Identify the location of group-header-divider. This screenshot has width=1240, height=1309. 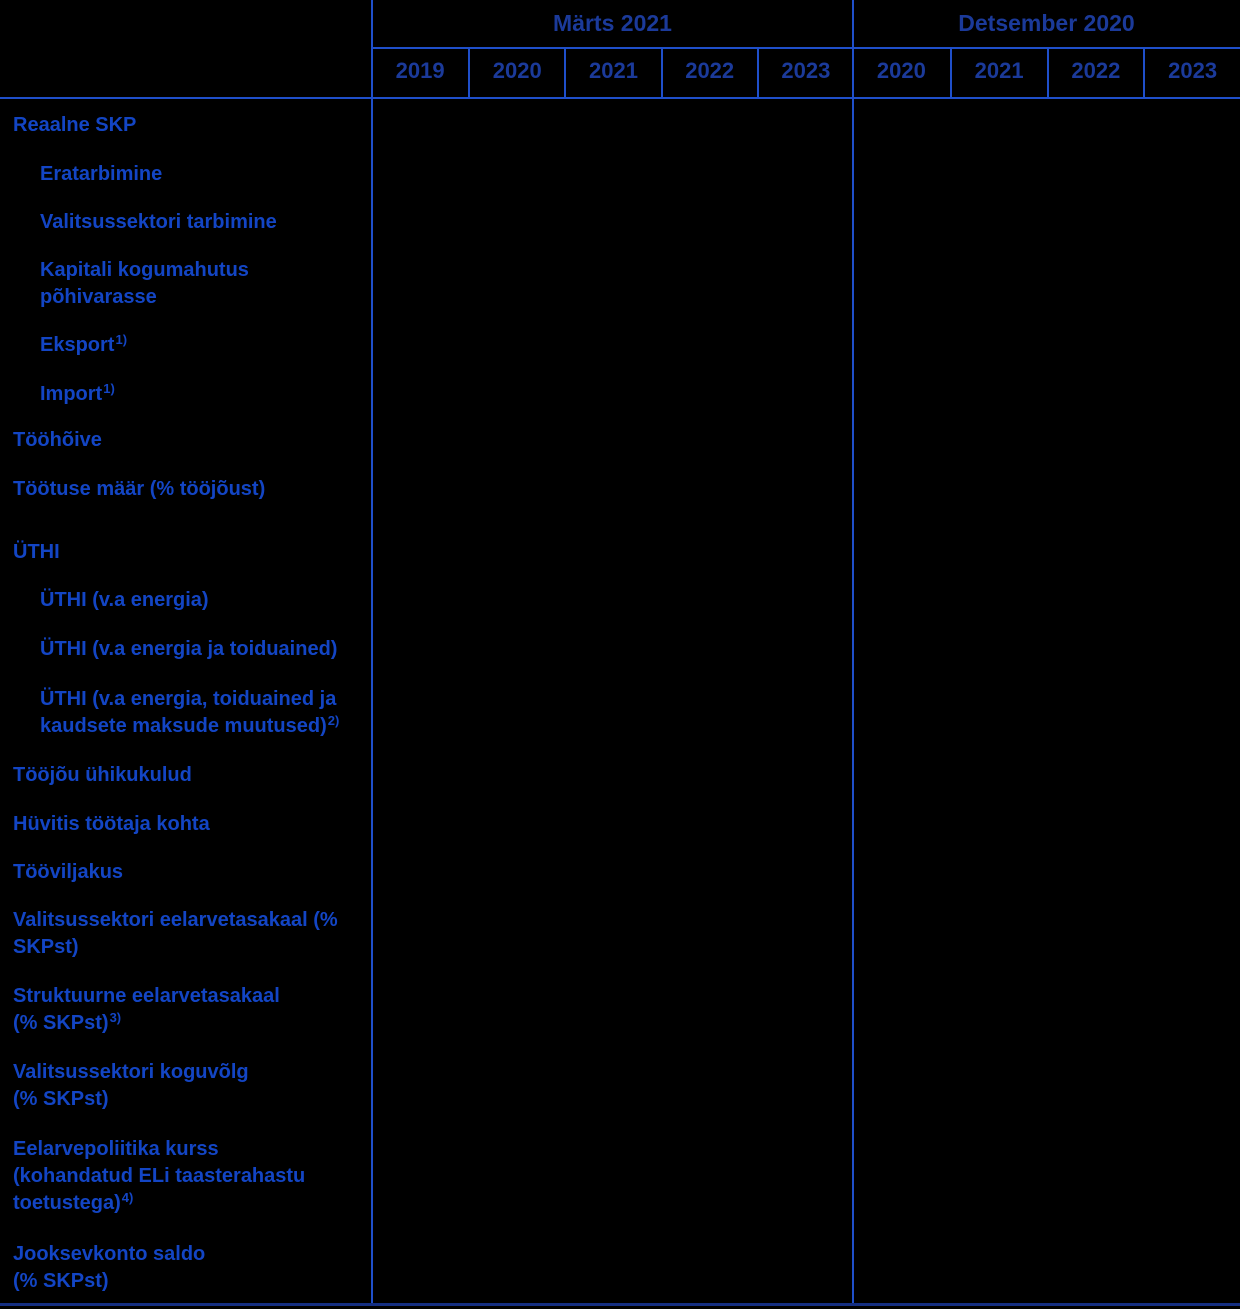
(806, 48).